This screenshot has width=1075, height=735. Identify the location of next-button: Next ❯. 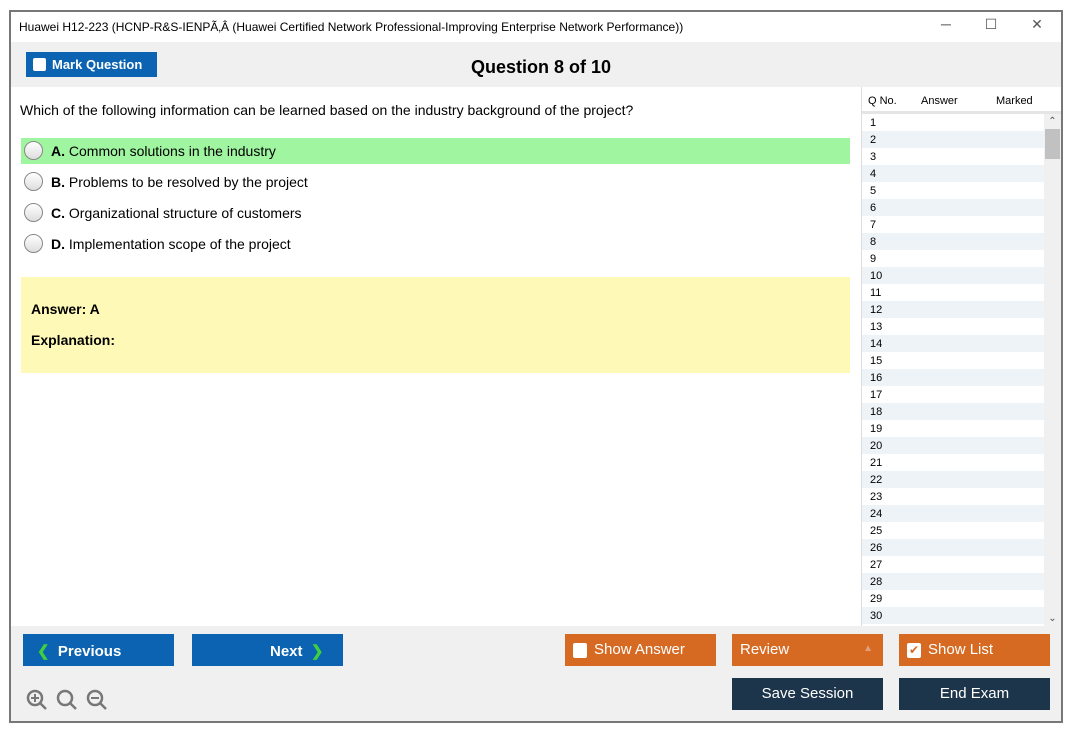
(267, 650).